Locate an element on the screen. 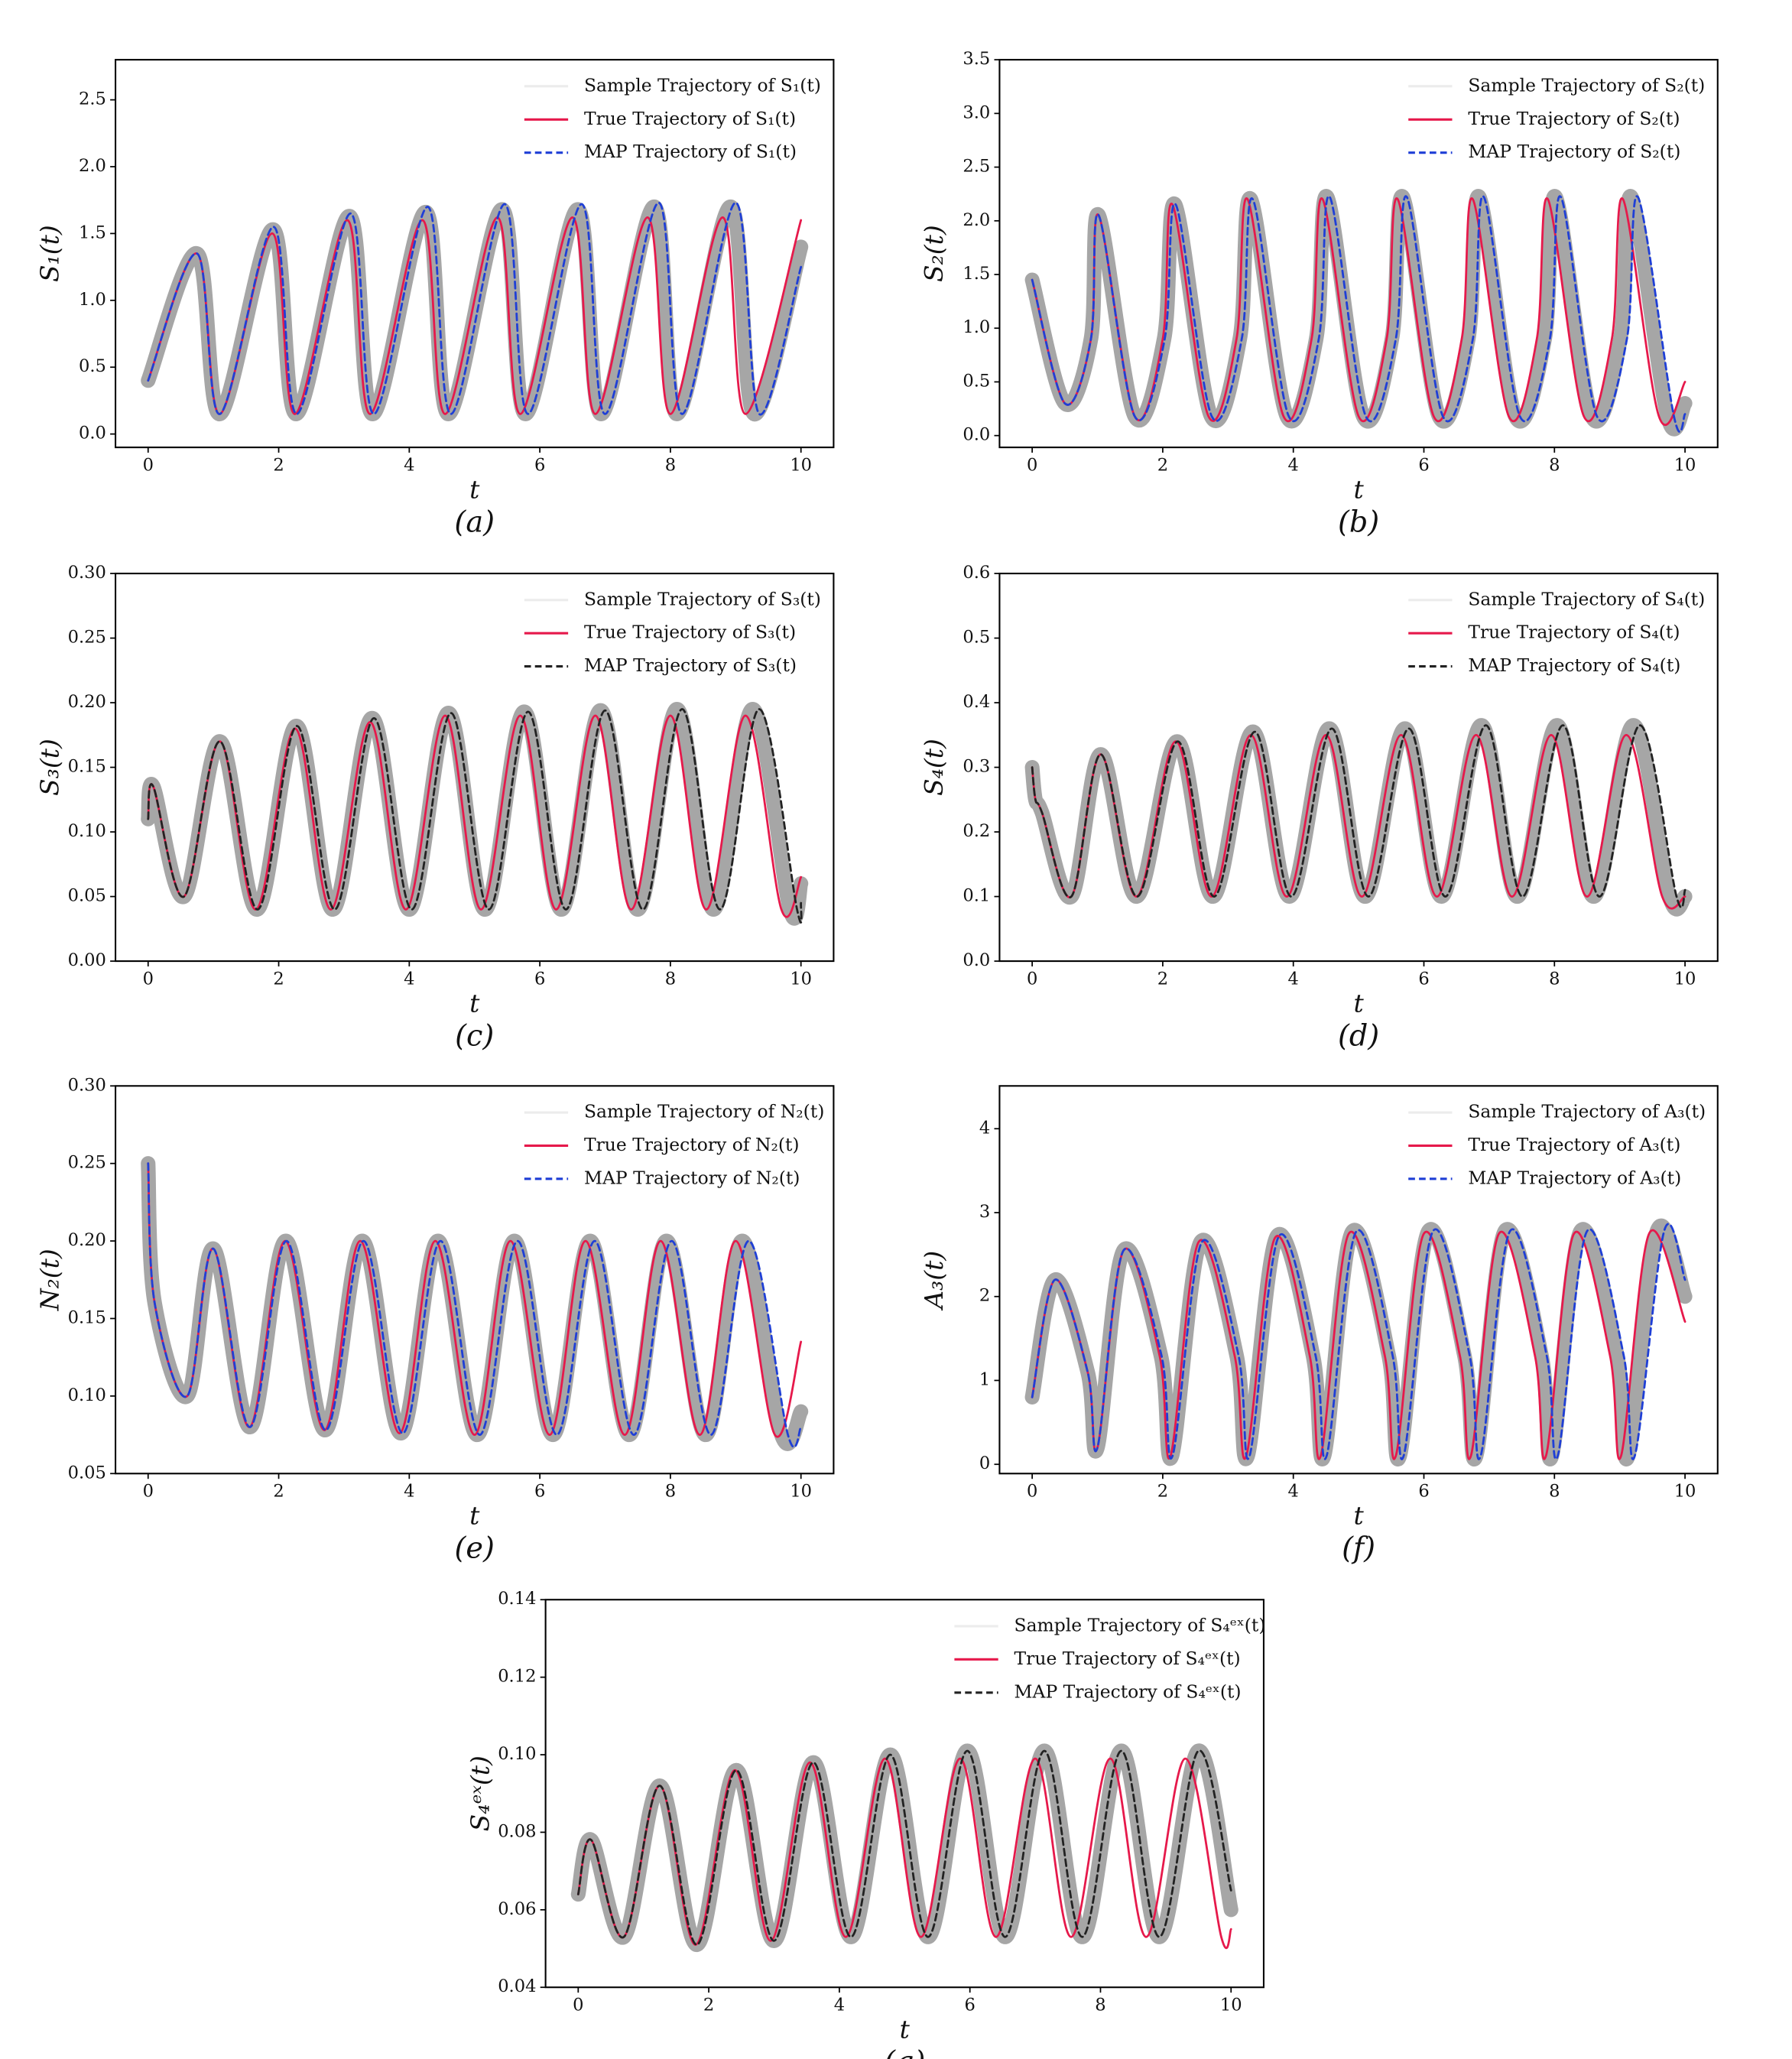 This screenshot has width=1792, height=2059. caption: (d) is located at coordinates (1358, 1036).